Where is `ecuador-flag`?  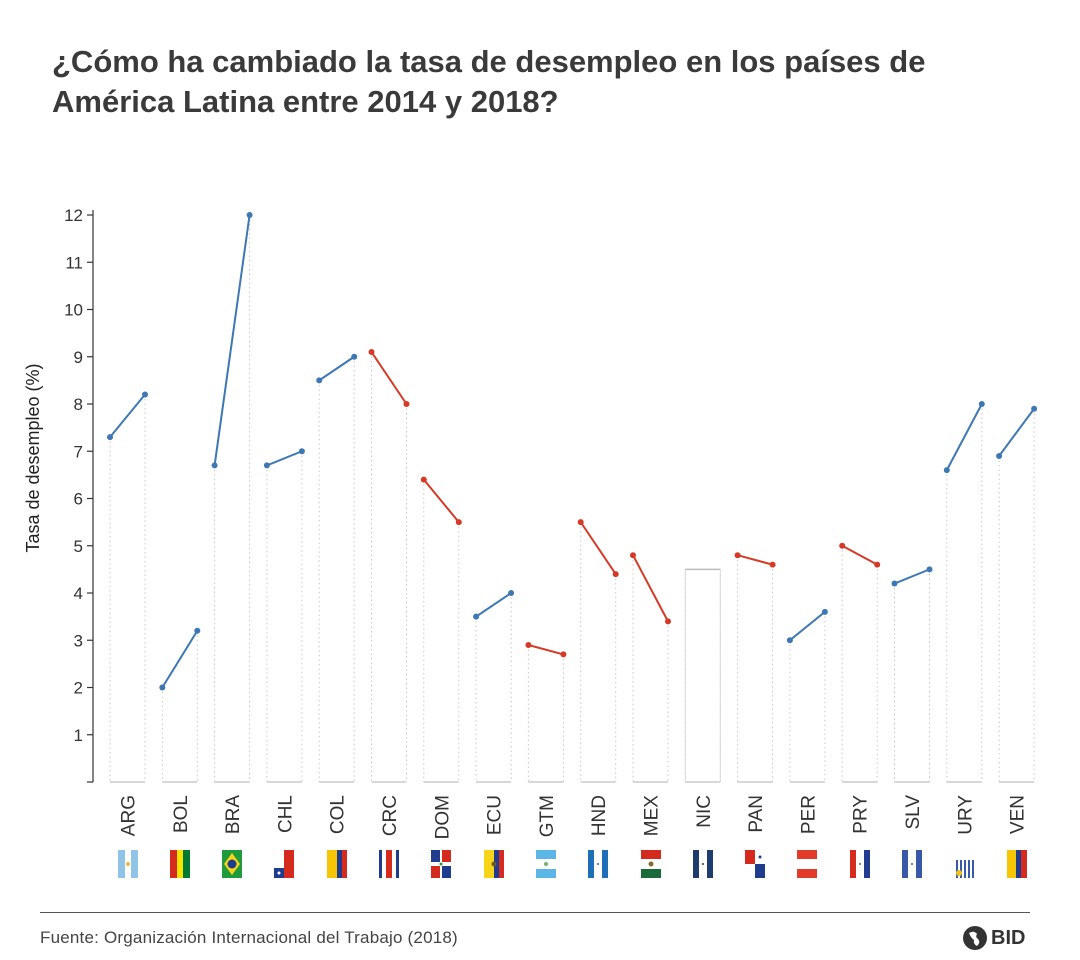
ecuador-flag is located at coordinates (494, 864).